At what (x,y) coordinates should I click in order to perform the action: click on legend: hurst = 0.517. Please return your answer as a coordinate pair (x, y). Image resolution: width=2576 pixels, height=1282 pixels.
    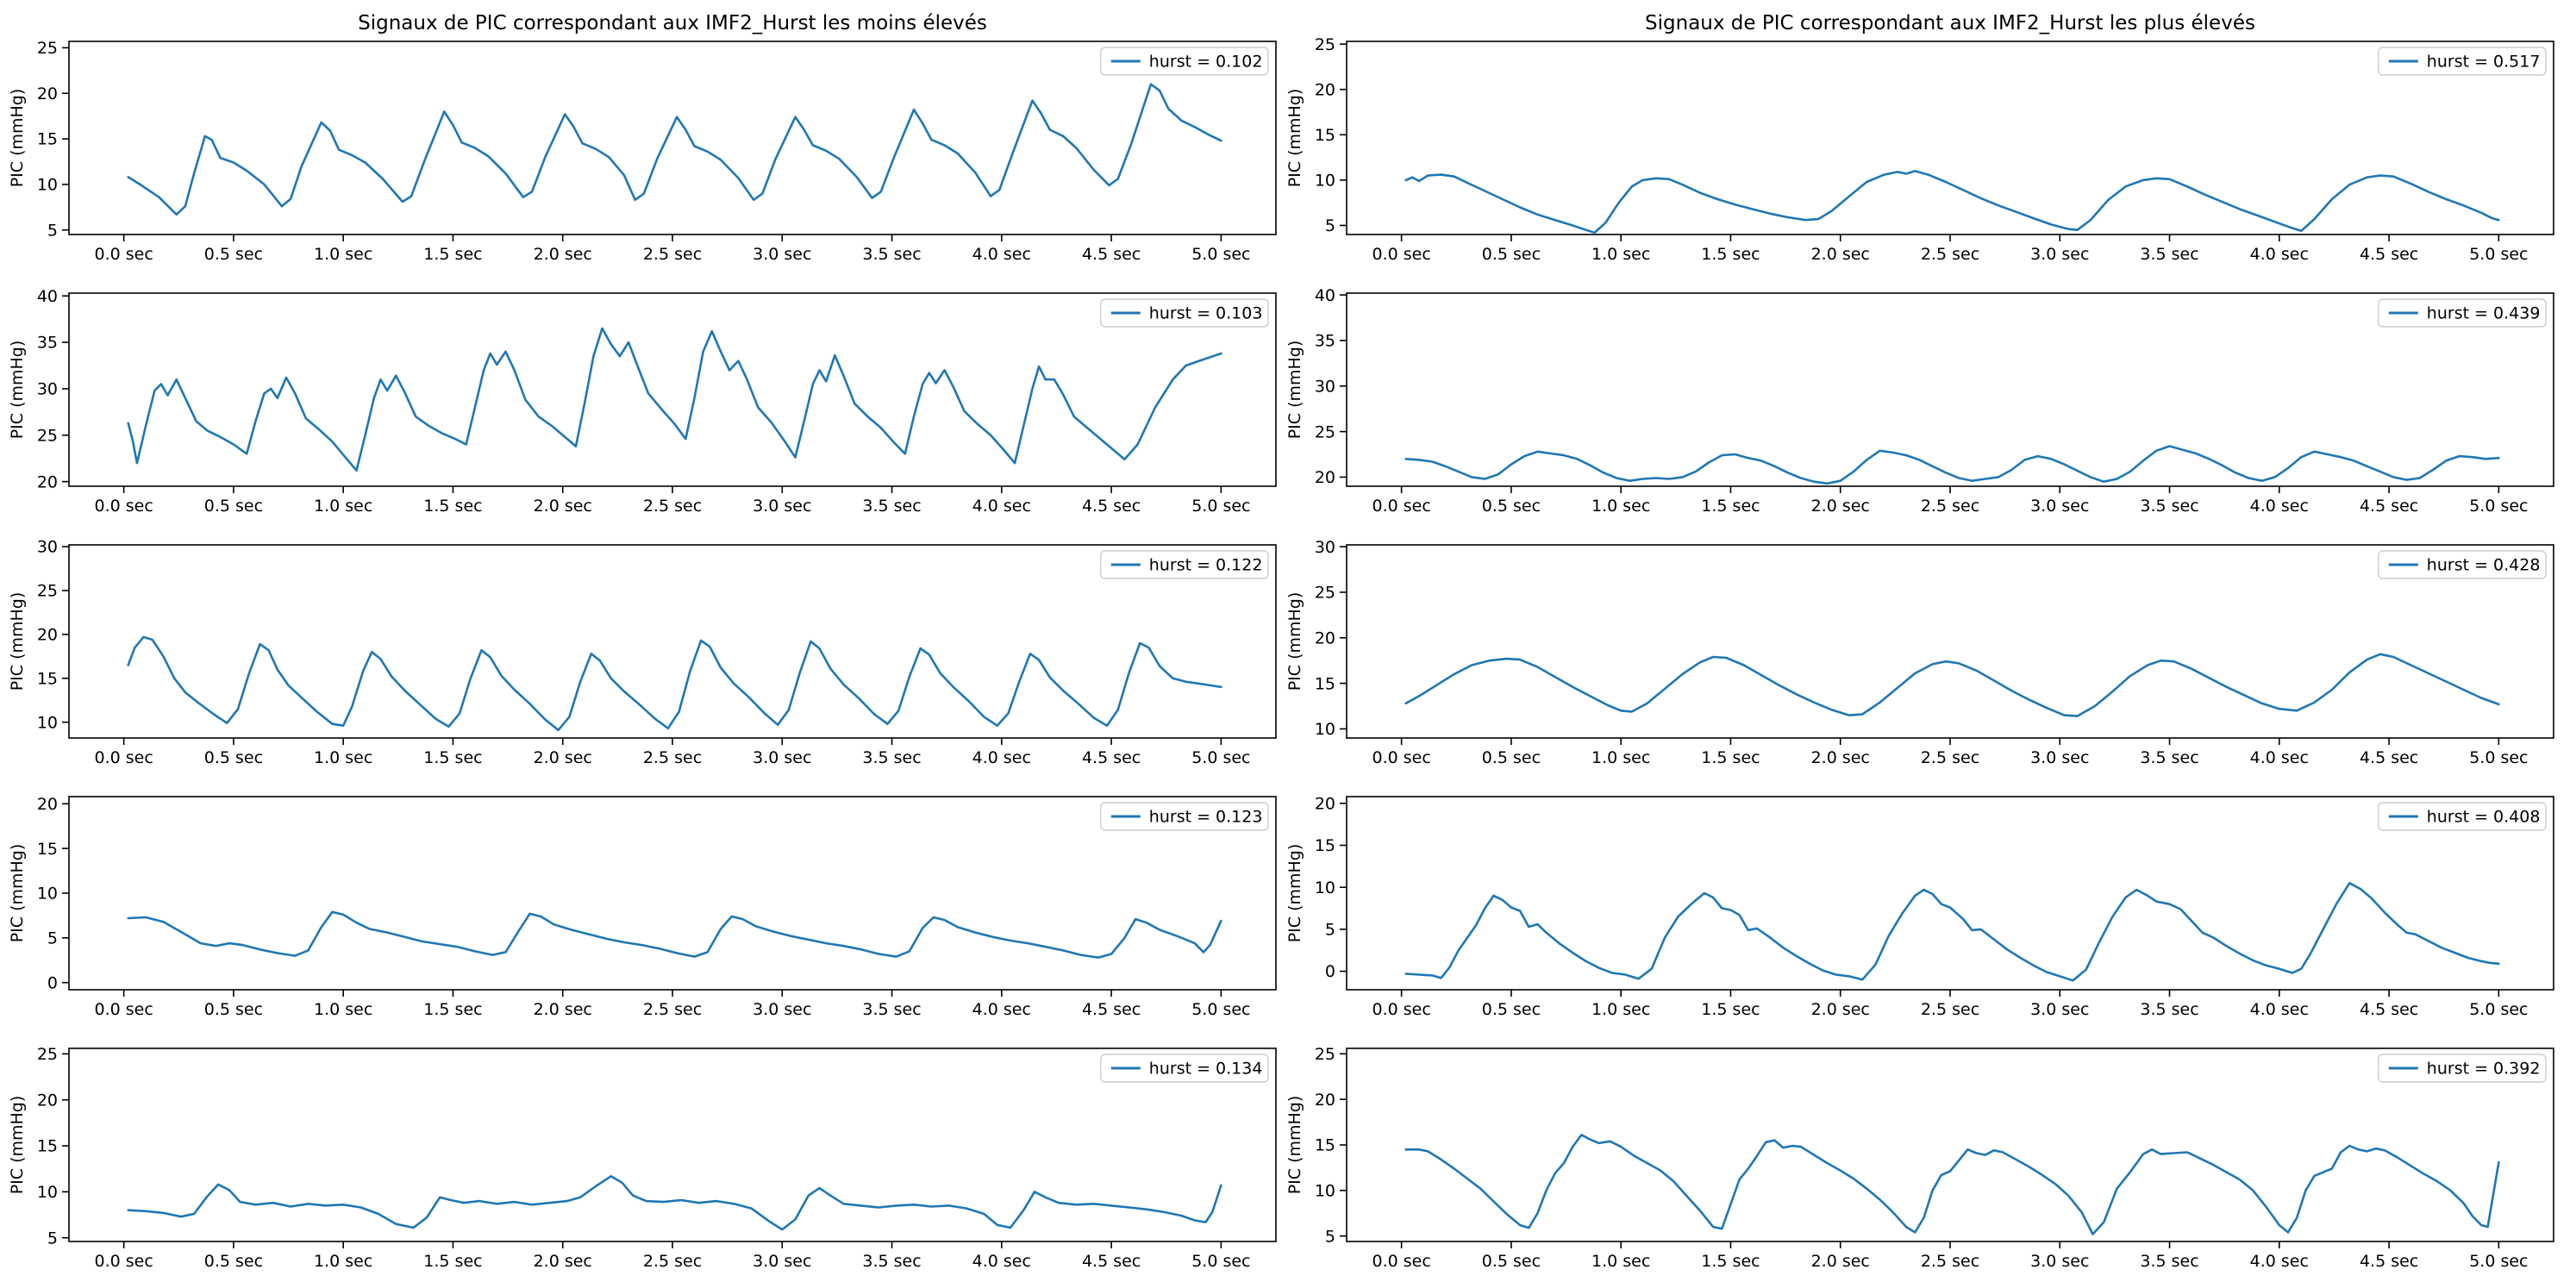
    Looking at the image, I should click on (2462, 61).